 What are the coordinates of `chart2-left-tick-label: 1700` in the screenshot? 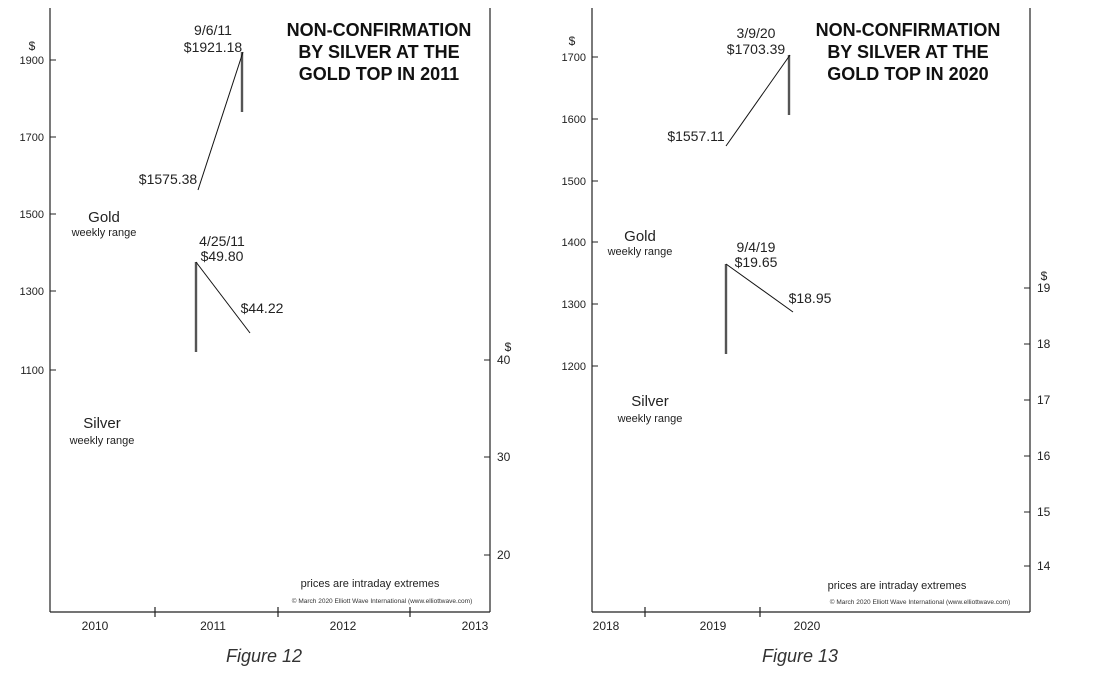 It's located at (574, 58).